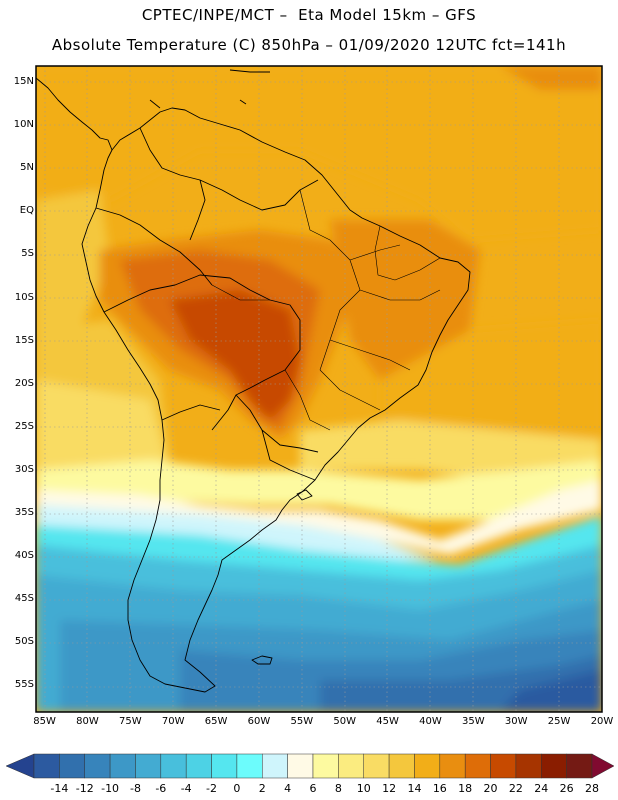  What do you see at coordinates (566, 788) in the screenshot?
I see `colorbar-tick-label: 26` at bounding box center [566, 788].